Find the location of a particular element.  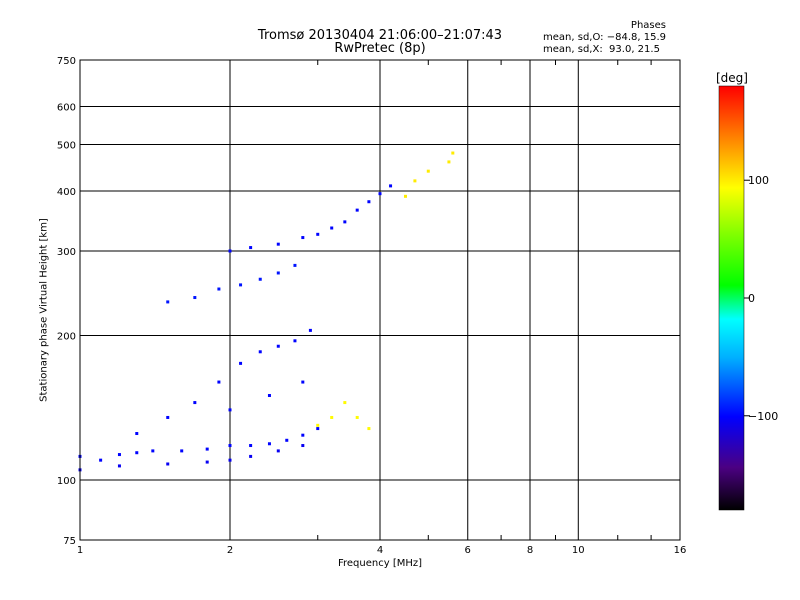

E-lower-trace is located at coordinates (191, 458).